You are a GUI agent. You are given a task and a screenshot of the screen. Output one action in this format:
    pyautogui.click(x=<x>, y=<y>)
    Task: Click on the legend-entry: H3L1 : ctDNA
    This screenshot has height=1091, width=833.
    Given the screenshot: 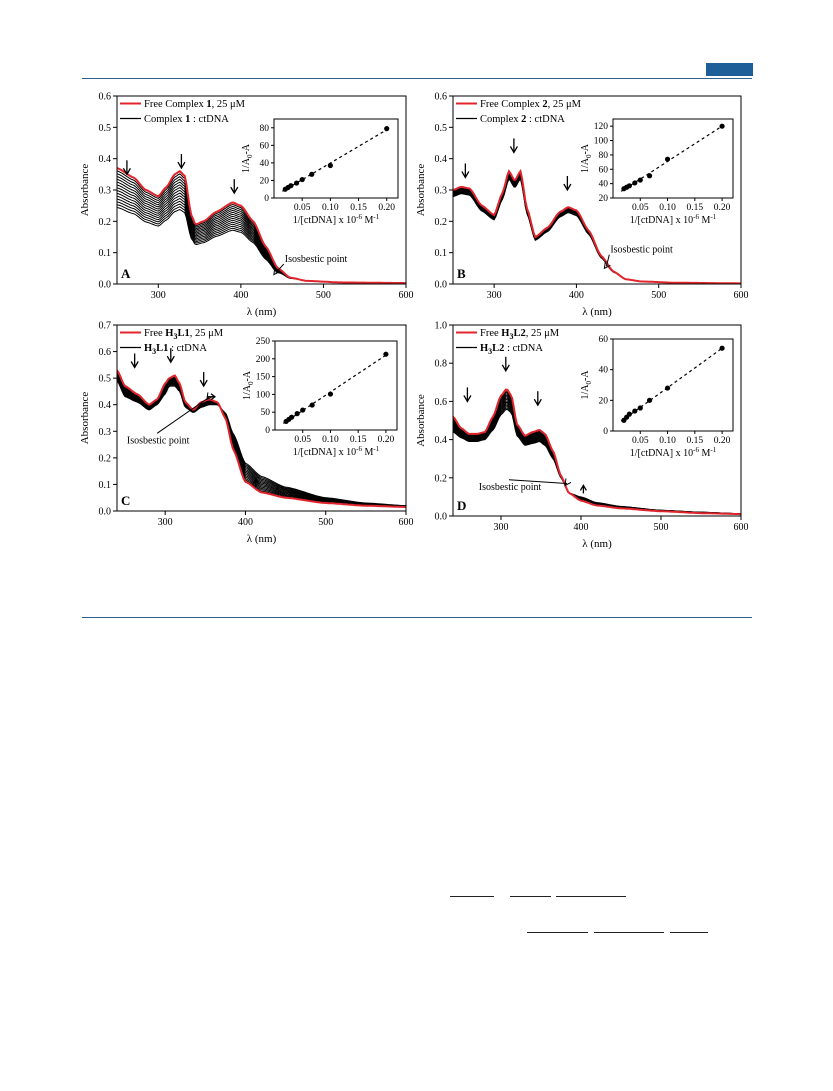 What is the action you would take?
    pyautogui.click(x=175, y=349)
    